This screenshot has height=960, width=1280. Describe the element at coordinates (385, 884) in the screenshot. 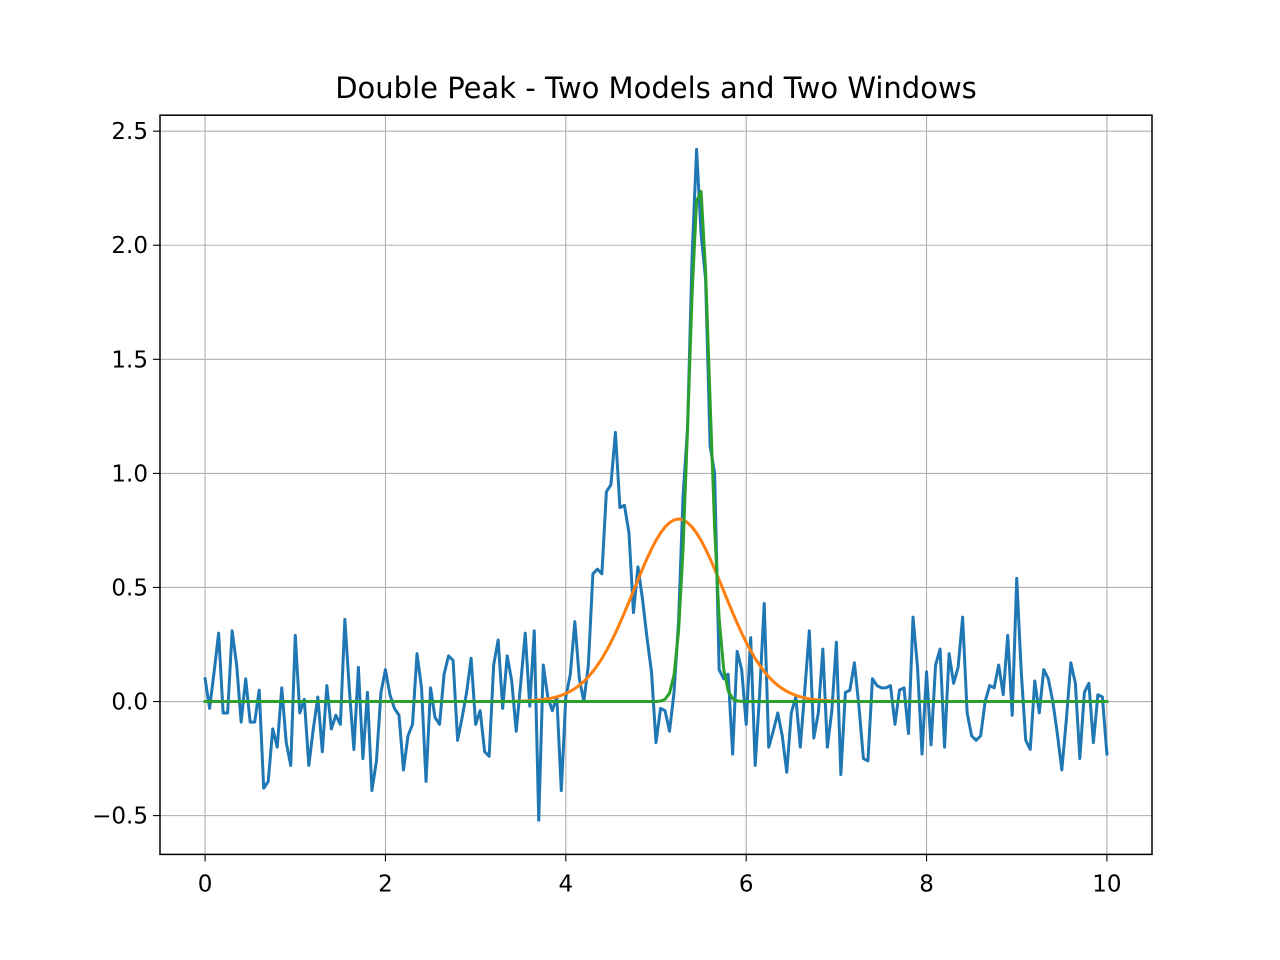

I see `x-tick-label: 2` at that location.